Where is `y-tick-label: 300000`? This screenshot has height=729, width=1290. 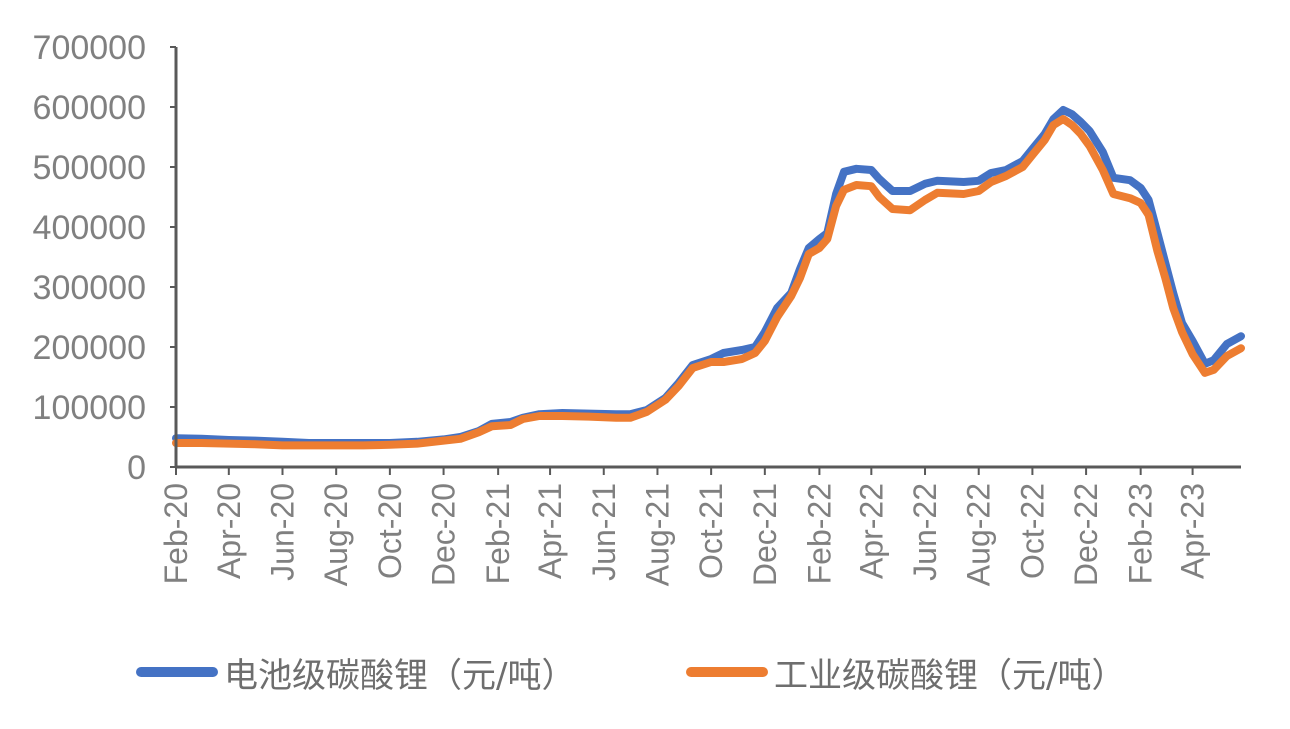
y-tick-label: 300000 is located at coordinates (89, 288).